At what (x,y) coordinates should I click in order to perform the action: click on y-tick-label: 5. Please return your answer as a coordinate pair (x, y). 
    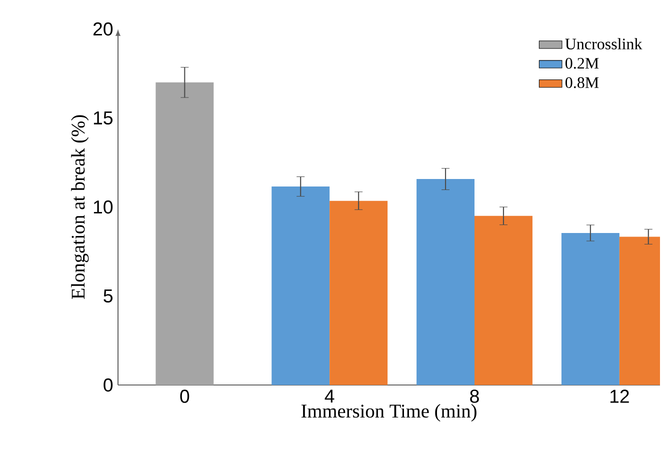
    Looking at the image, I should click on (108, 296).